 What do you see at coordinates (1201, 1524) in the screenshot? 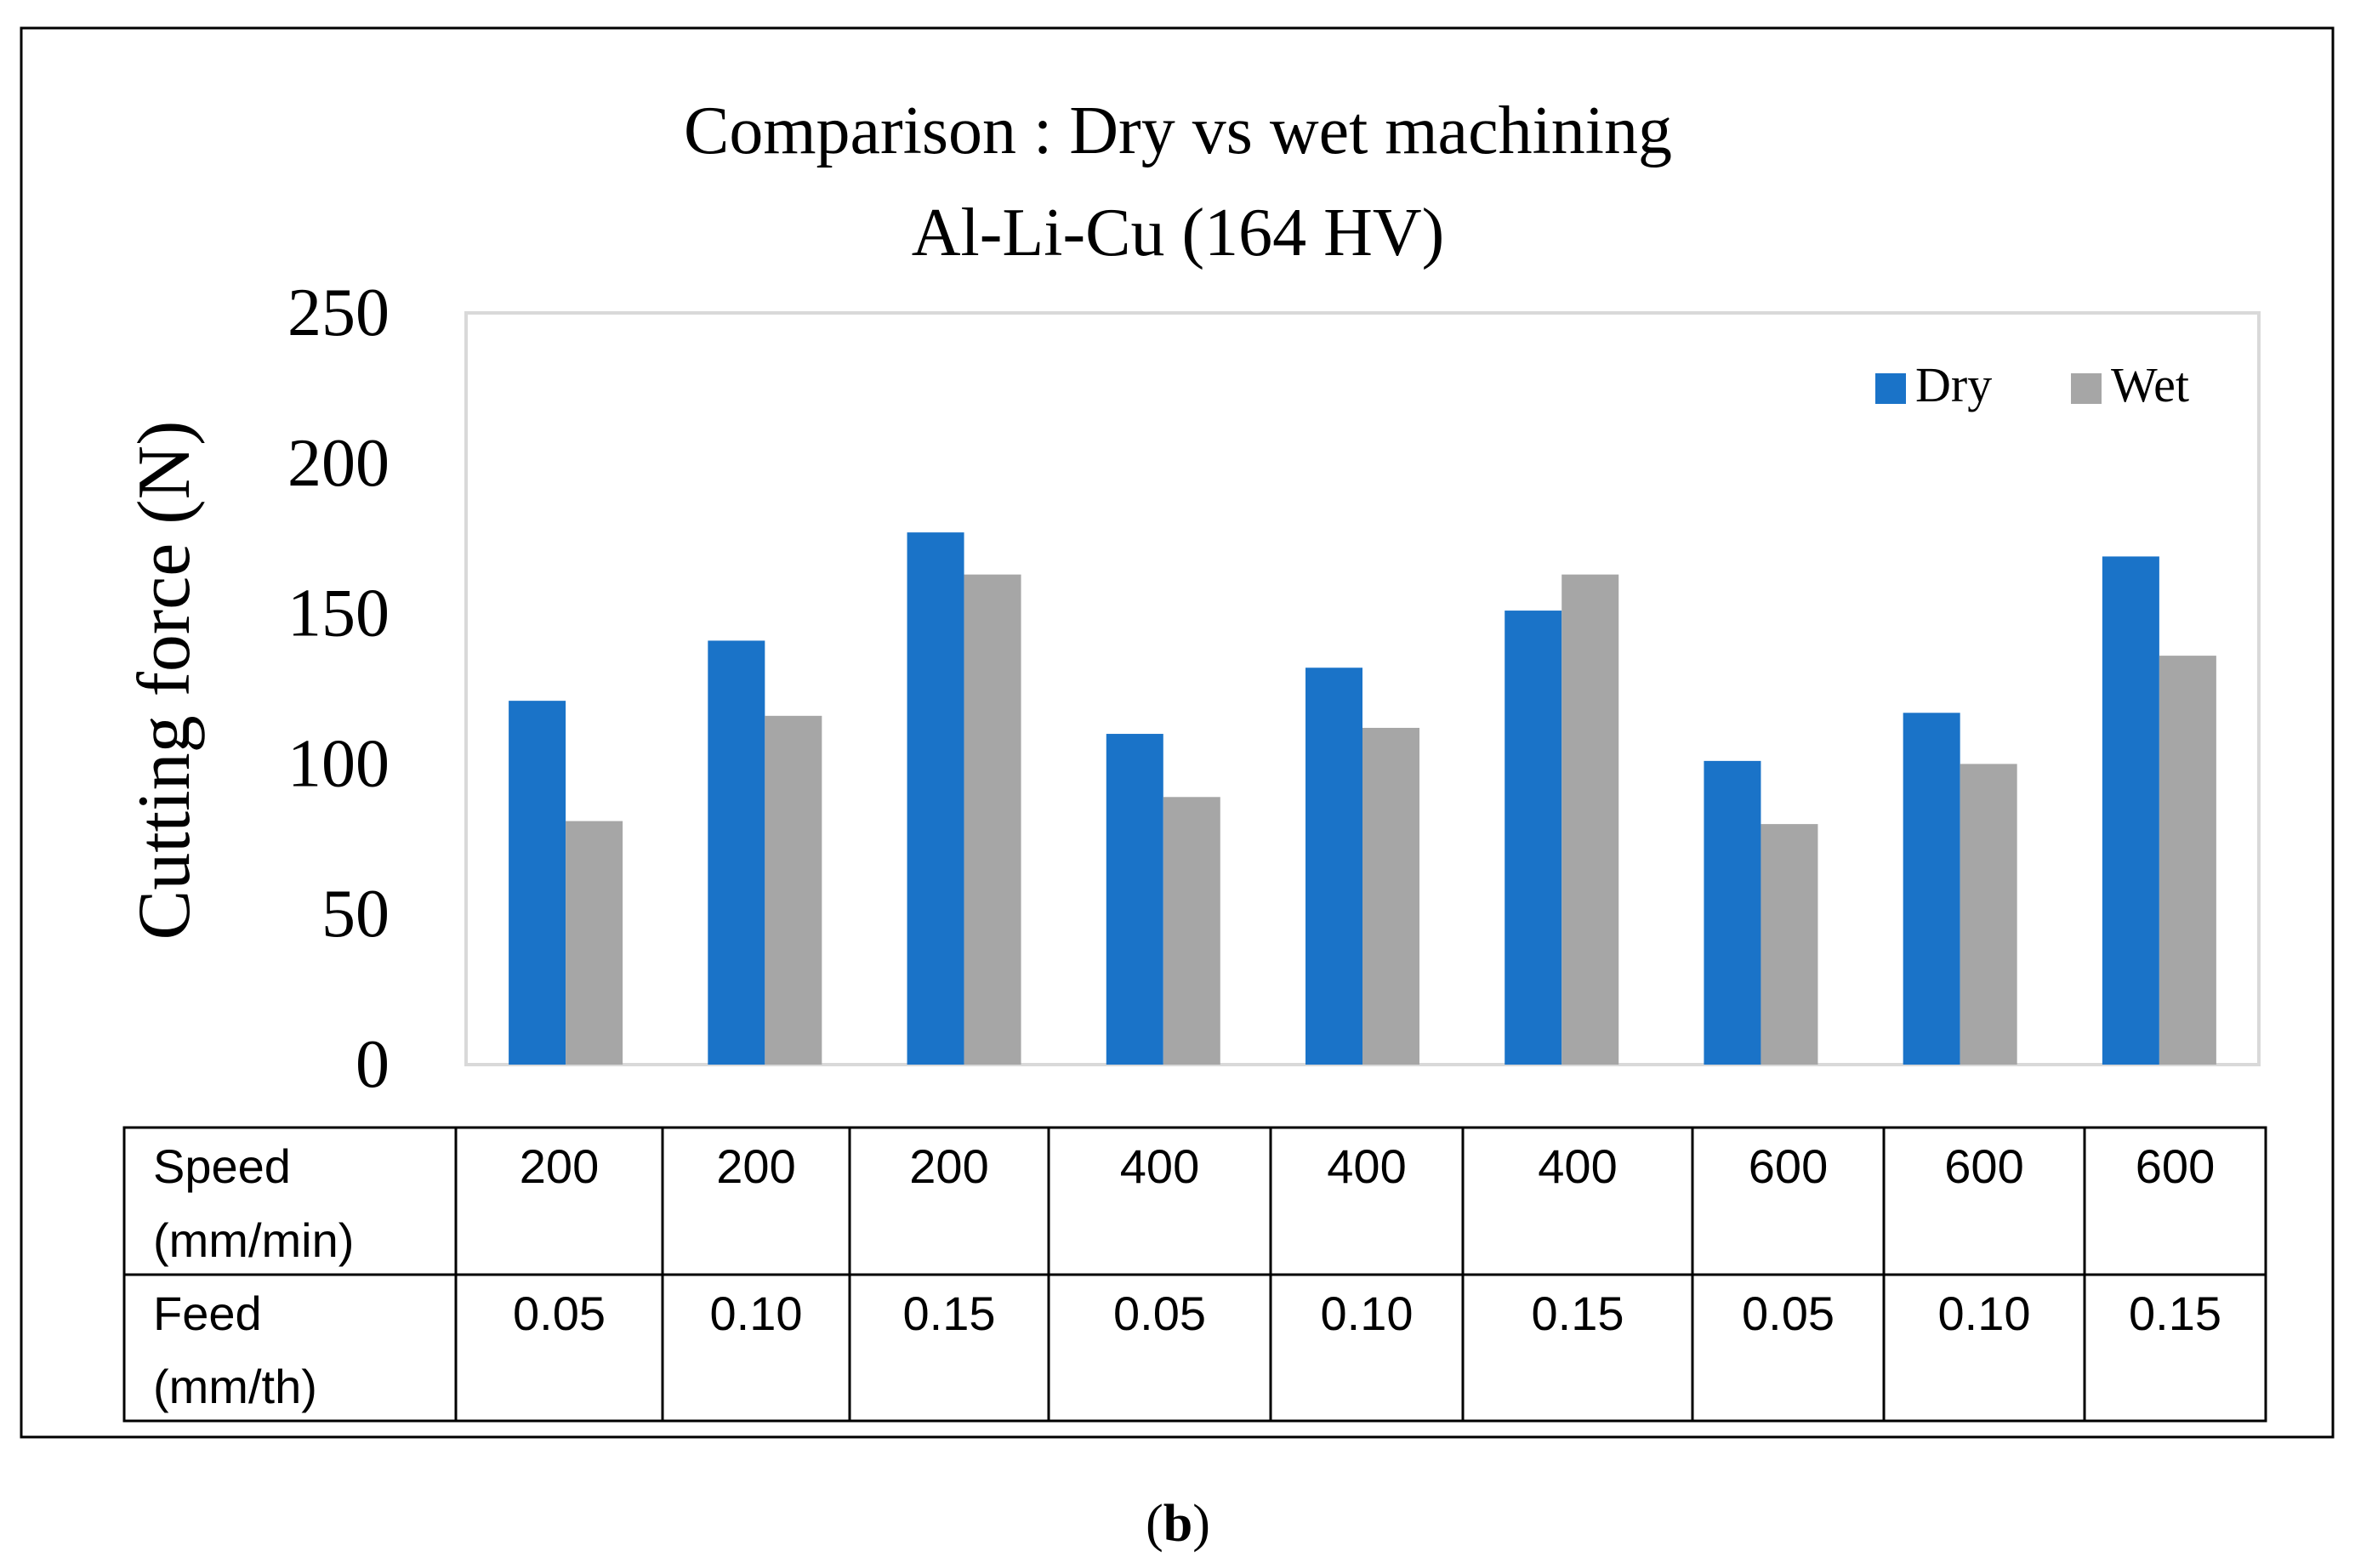
I see `figure-label-close: )` at bounding box center [1201, 1524].